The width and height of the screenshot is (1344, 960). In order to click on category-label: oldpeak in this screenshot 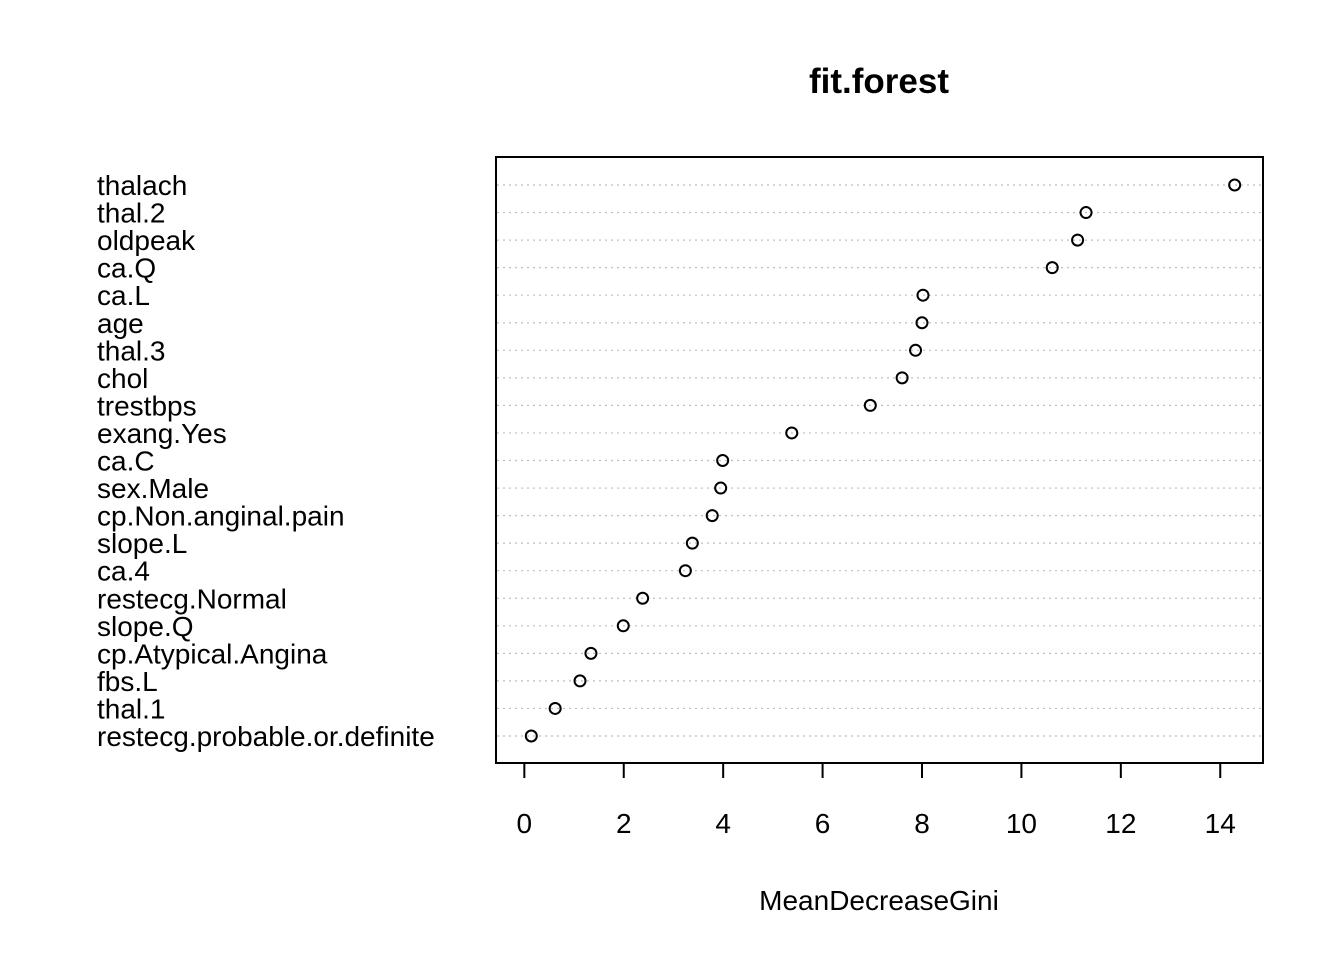, I will do `click(146, 240)`.